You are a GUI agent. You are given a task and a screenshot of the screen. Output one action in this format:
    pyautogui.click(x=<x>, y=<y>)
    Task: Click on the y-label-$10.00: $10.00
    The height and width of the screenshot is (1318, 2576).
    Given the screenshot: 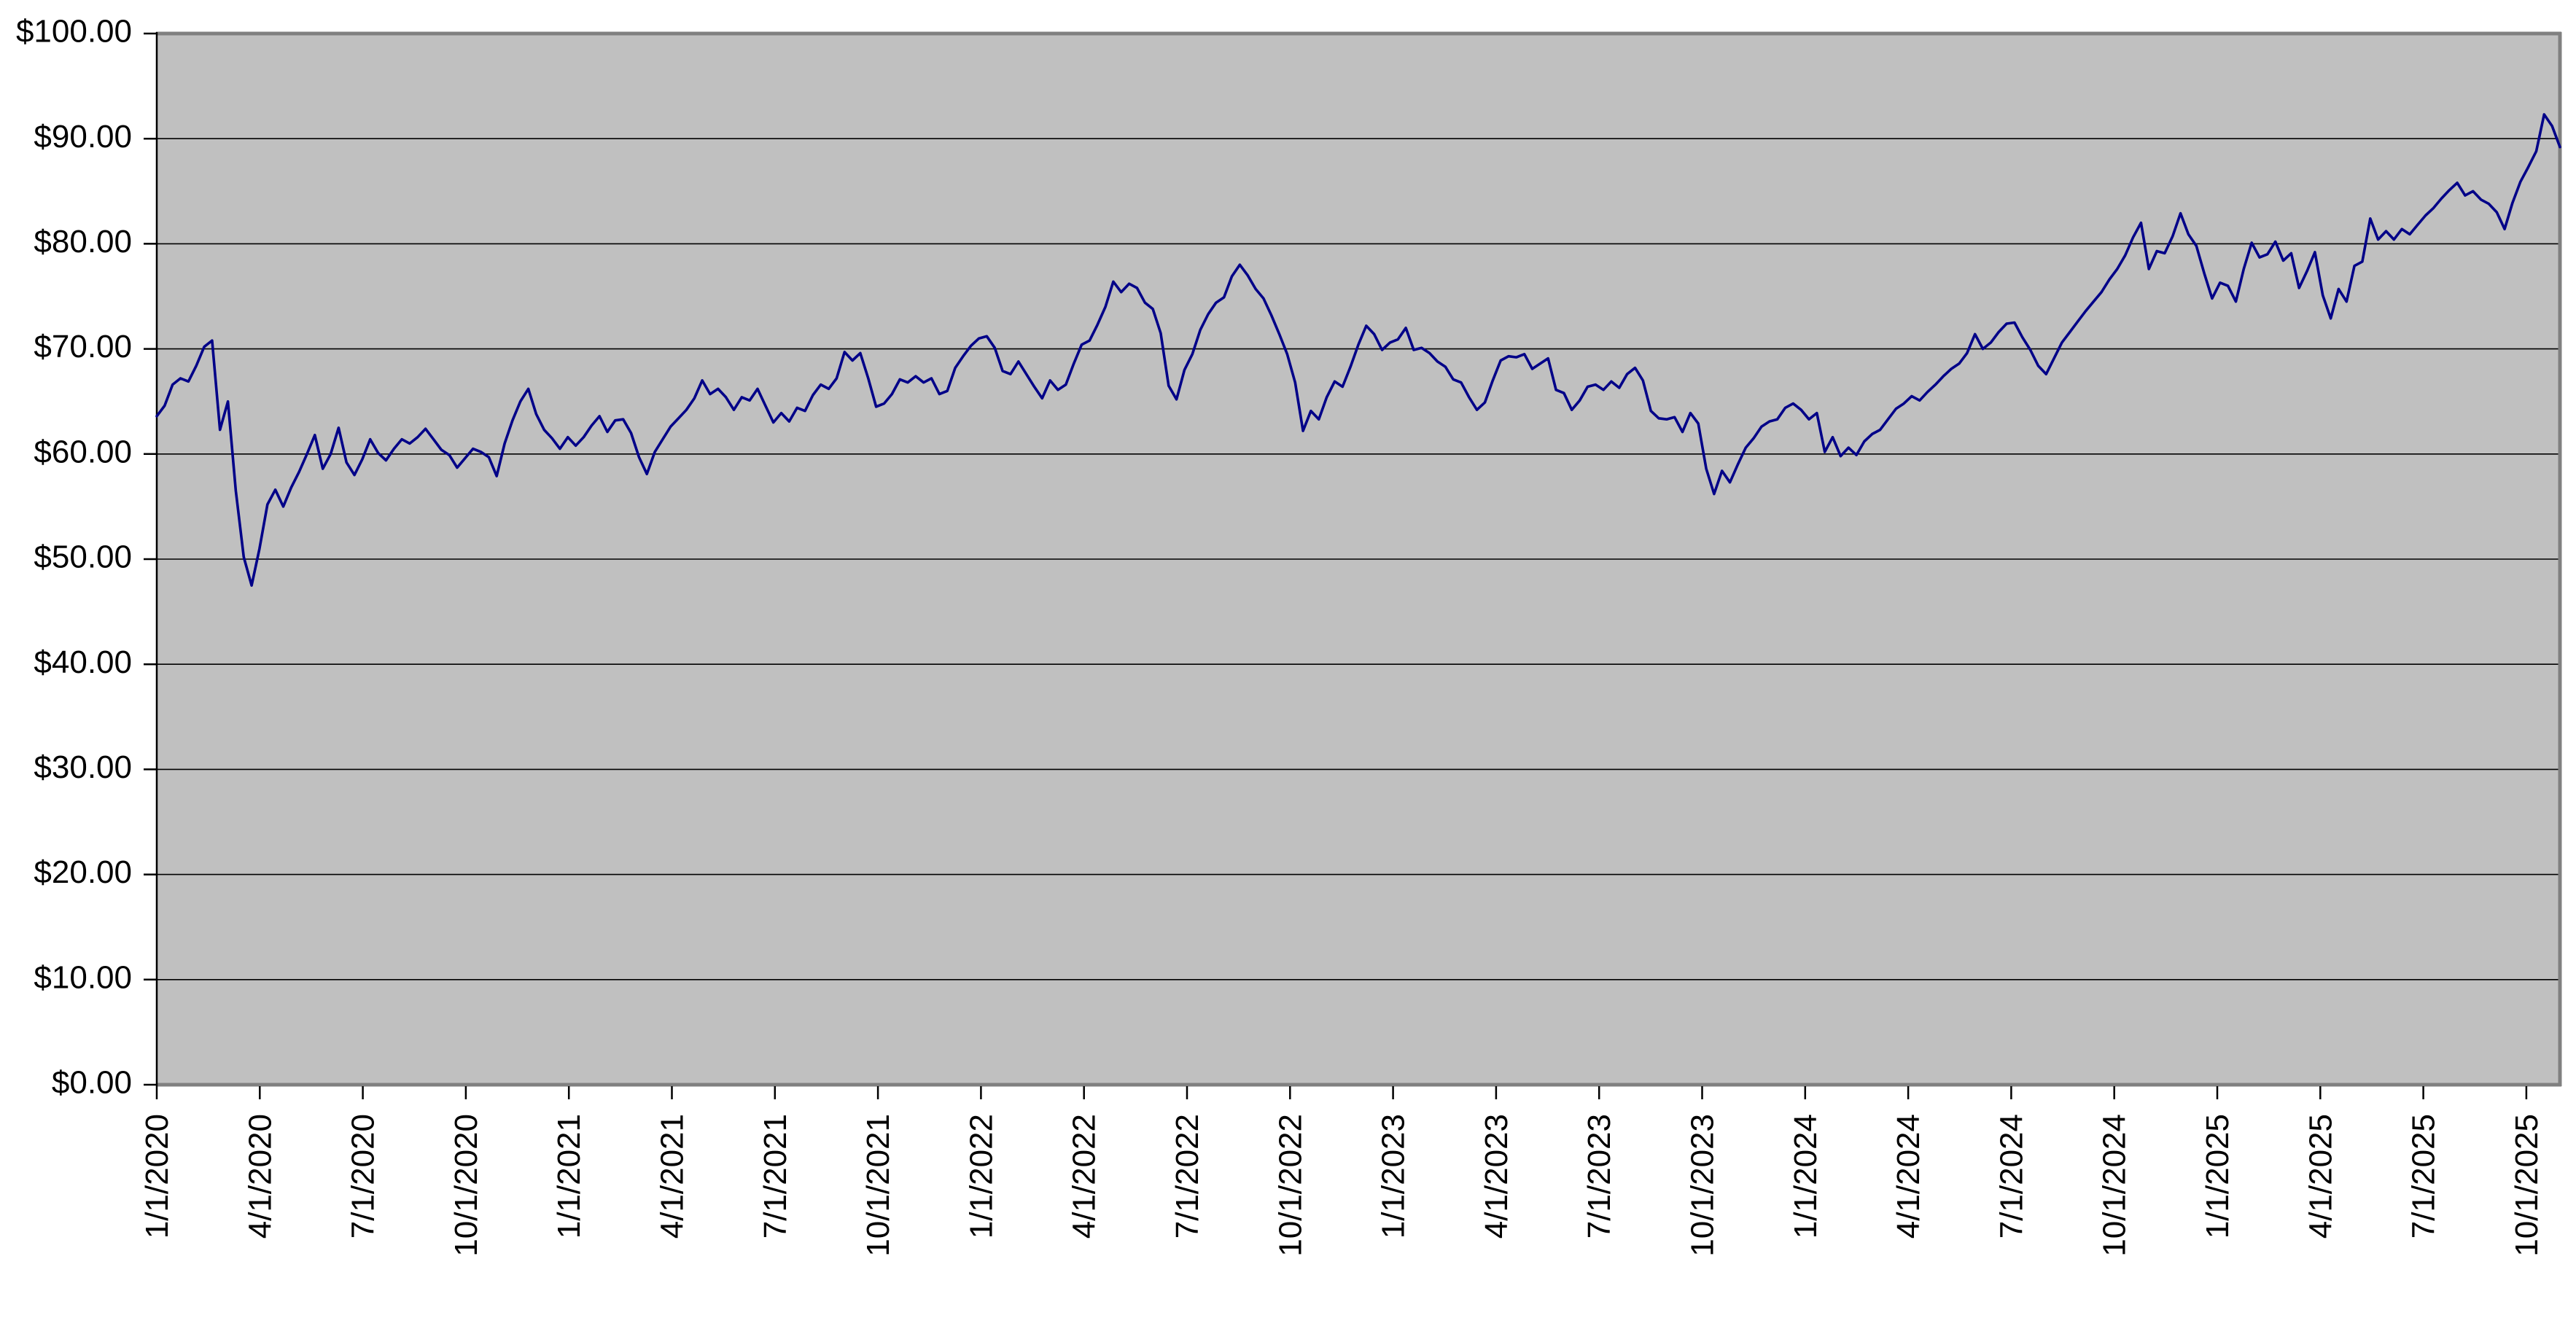 What is the action you would take?
    pyautogui.click(x=83, y=977)
    